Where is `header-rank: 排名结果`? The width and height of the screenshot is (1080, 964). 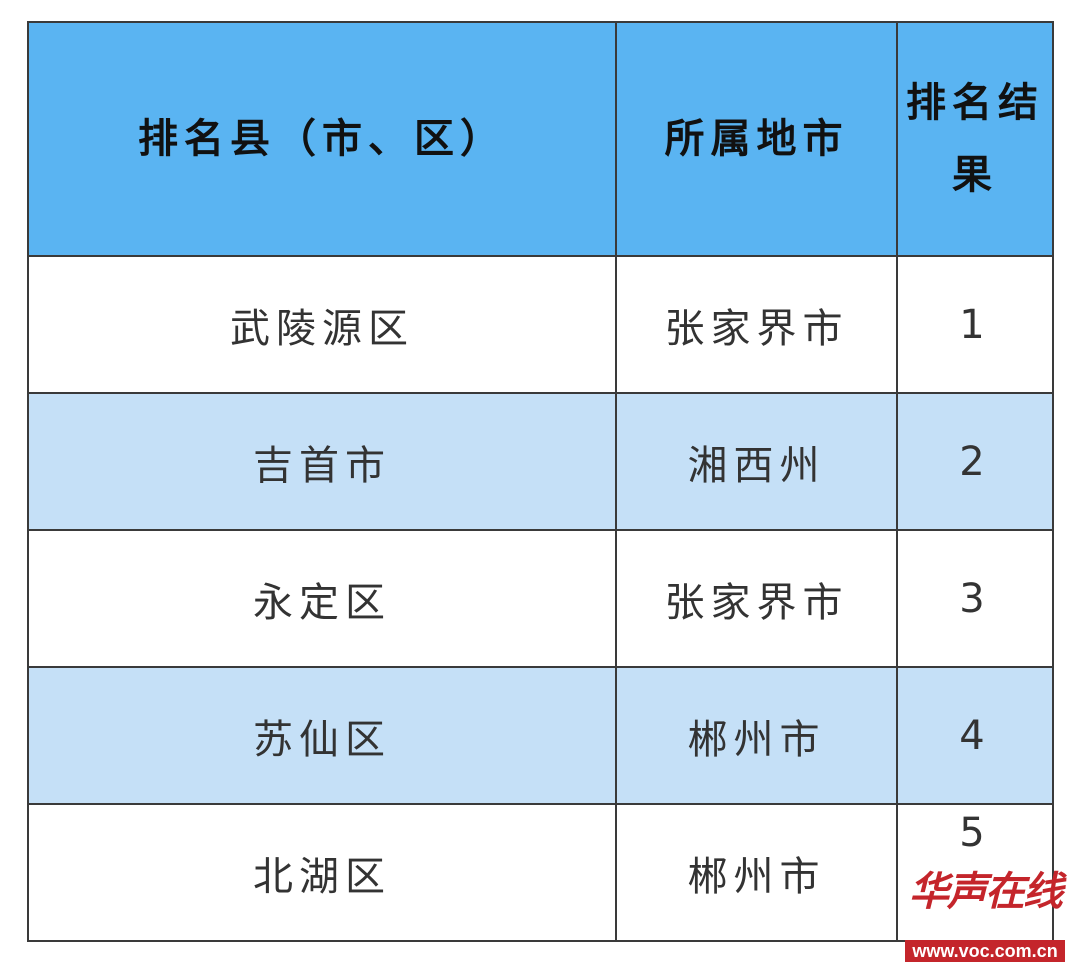
header-rank: 排名结果 is located at coordinates (975, 139).